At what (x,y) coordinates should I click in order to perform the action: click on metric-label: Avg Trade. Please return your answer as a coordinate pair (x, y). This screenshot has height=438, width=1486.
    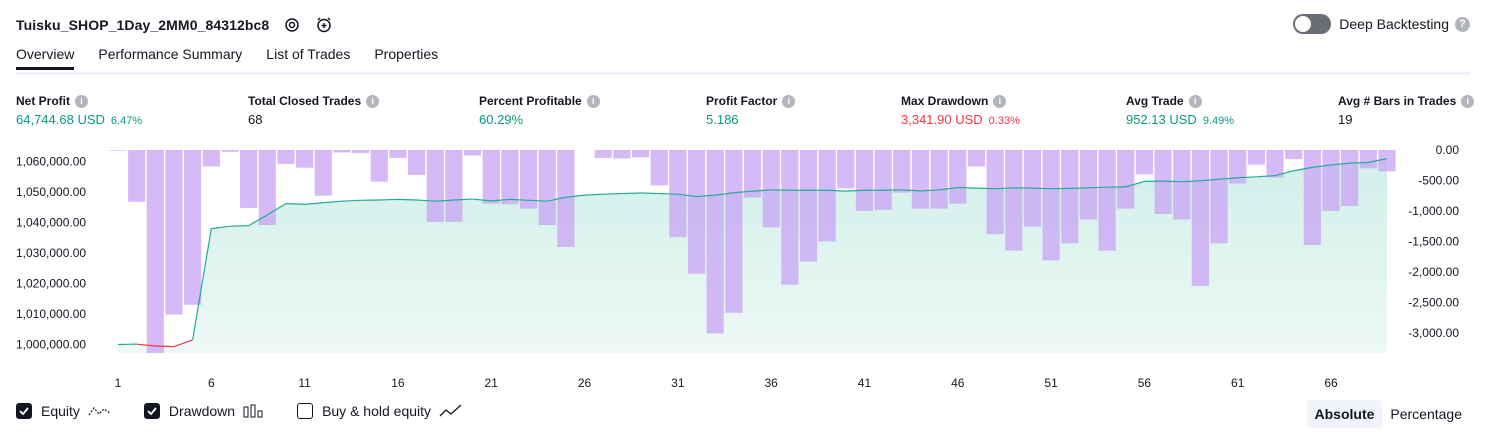
    Looking at the image, I should click on (1155, 101).